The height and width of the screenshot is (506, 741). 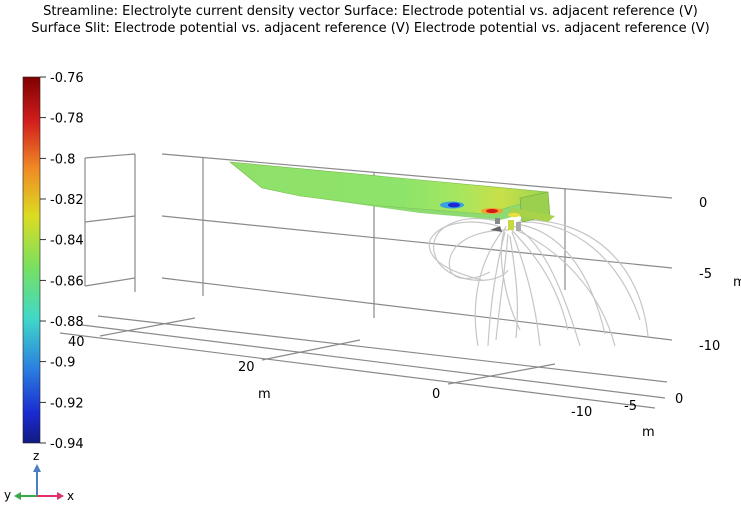 What do you see at coordinates (737, 282) in the screenshot?
I see `z-axis-unit: m` at bounding box center [737, 282].